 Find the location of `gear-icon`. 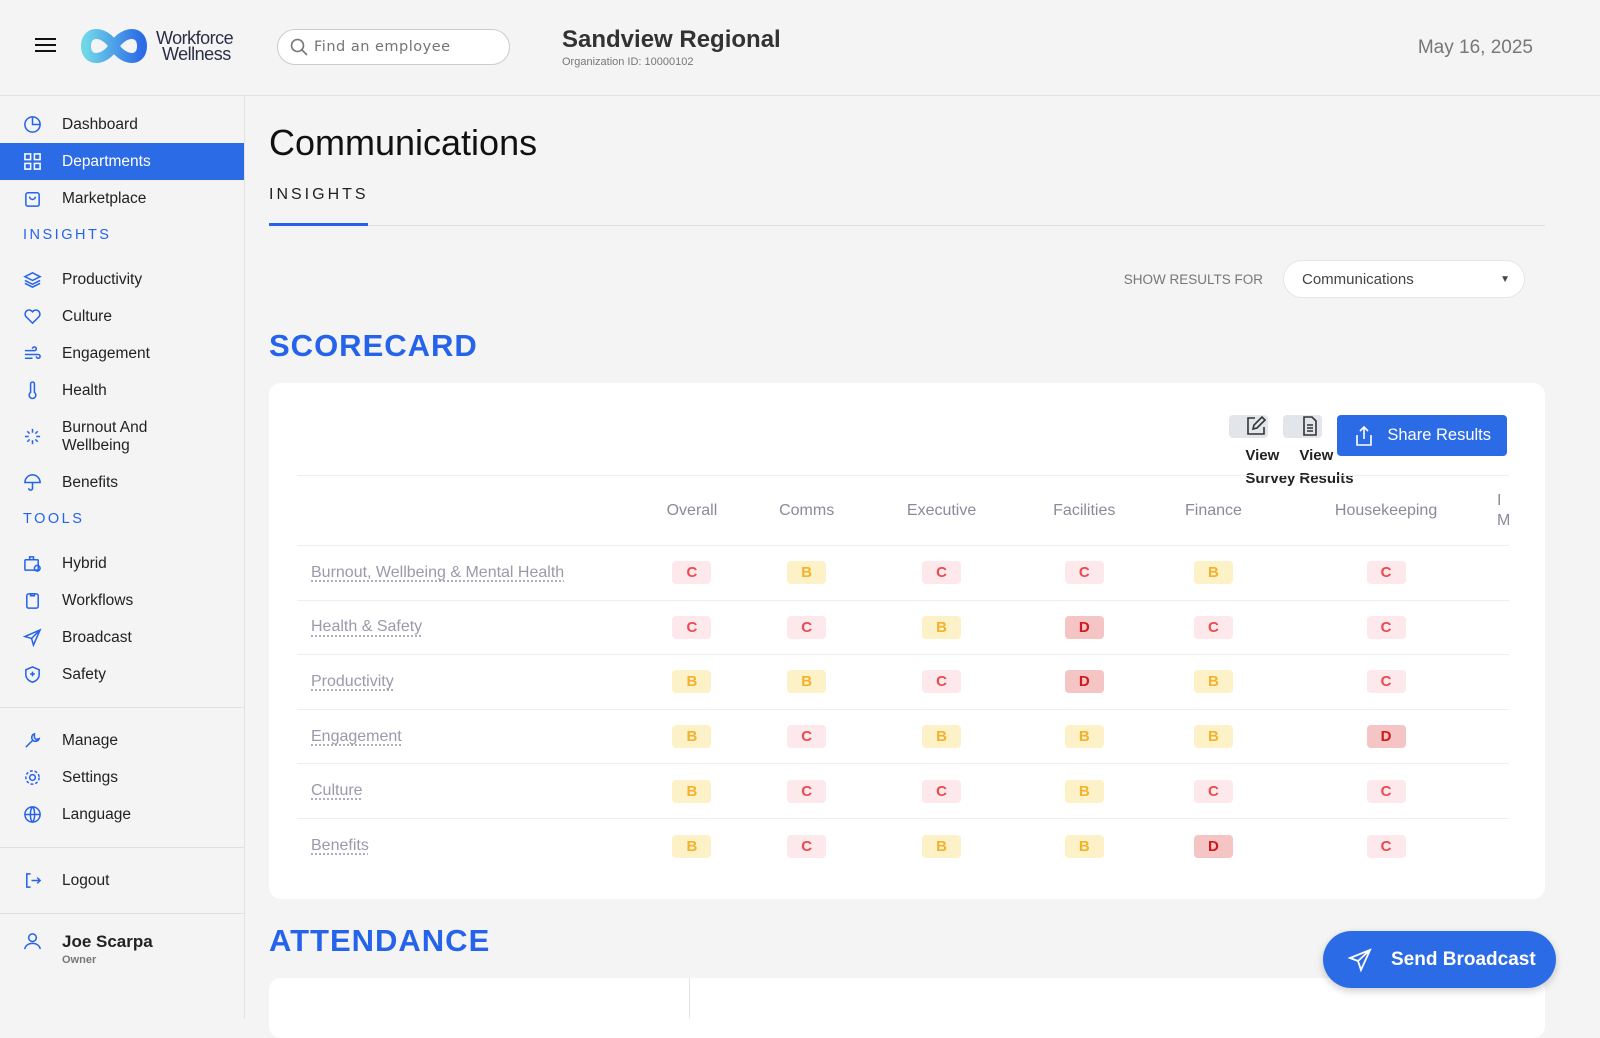

gear-icon is located at coordinates (32, 777).